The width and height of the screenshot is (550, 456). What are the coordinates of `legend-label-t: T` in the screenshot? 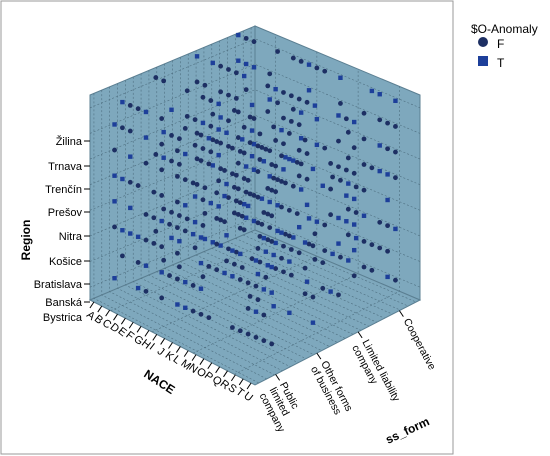 It's located at (501, 63).